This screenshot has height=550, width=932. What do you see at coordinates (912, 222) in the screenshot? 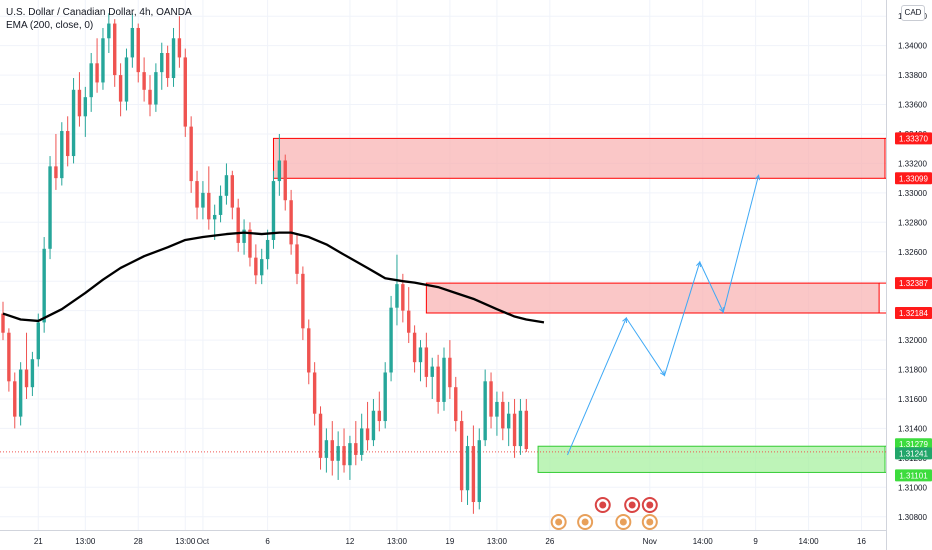
I see `price-tick-label: 1.32800` at bounding box center [912, 222].